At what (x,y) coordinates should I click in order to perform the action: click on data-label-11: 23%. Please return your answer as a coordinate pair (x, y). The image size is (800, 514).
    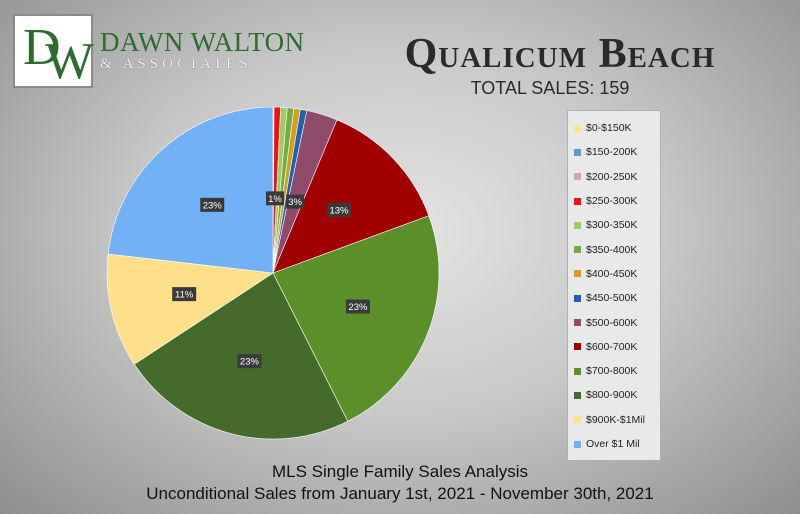
    Looking at the image, I should click on (250, 362).